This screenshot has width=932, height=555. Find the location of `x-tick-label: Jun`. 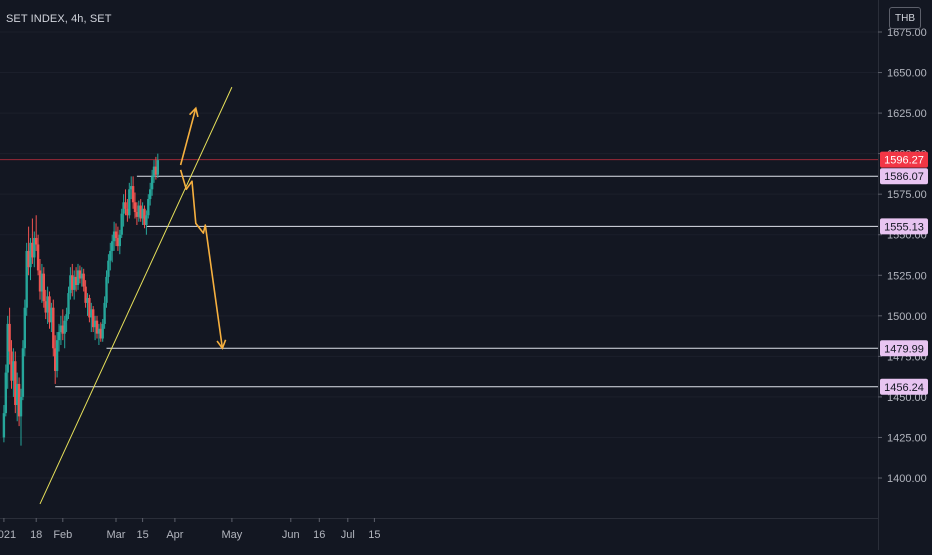

x-tick-label: Jun is located at coordinates (291, 535).